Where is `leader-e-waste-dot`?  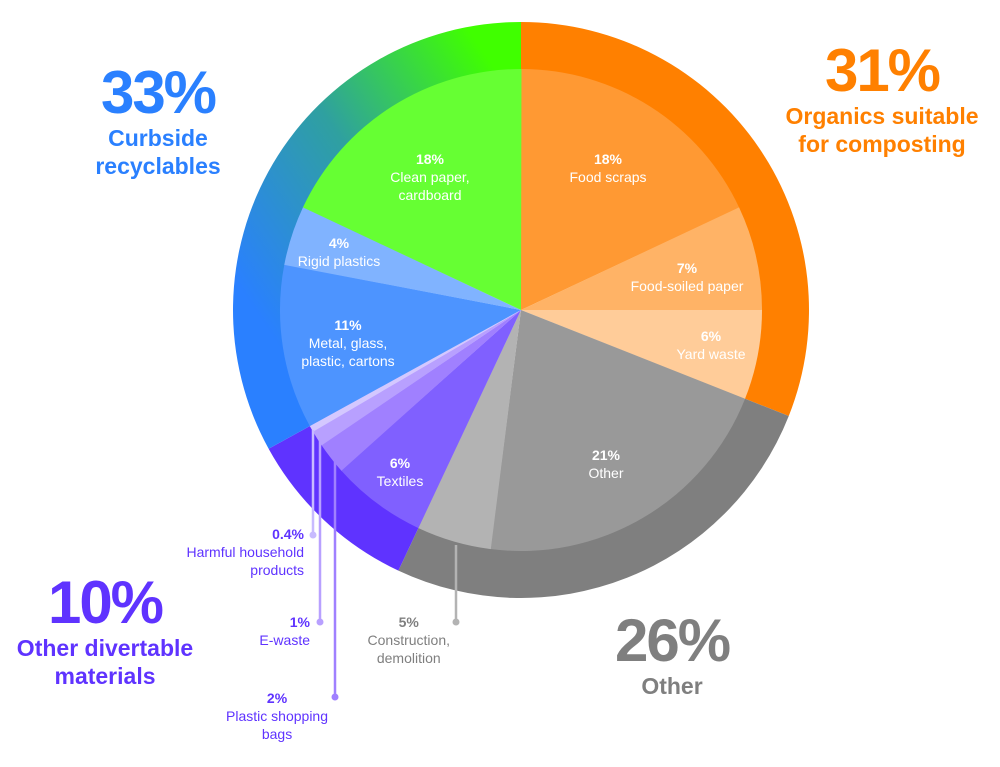 leader-e-waste-dot is located at coordinates (320, 622).